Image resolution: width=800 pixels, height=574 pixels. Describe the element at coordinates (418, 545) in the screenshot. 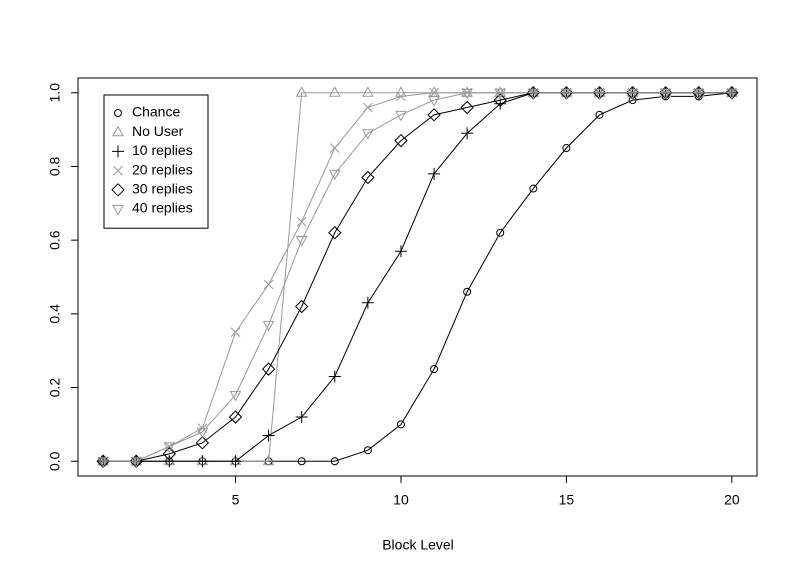

I see `x-axis-label: Block Level` at that location.